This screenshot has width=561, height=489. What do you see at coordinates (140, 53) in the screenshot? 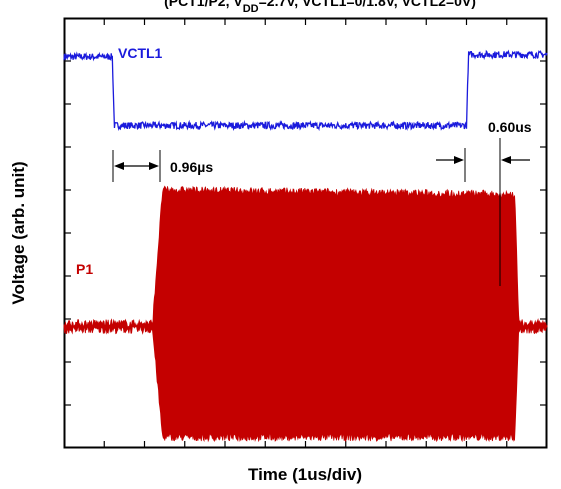
I see `legend-label-vctl1: VCTL1` at bounding box center [140, 53].